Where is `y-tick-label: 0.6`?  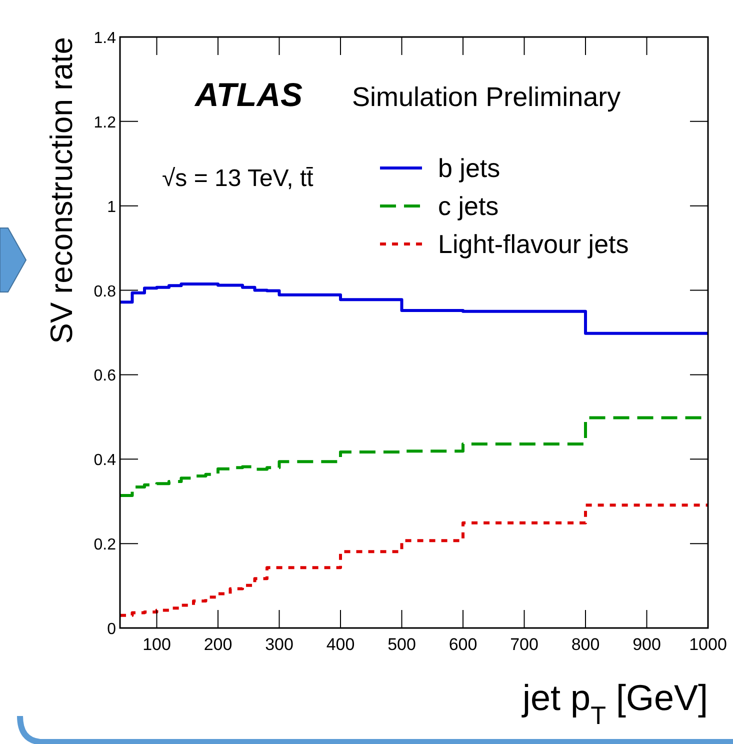 y-tick-label: 0.6 is located at coordinates (105, 376).